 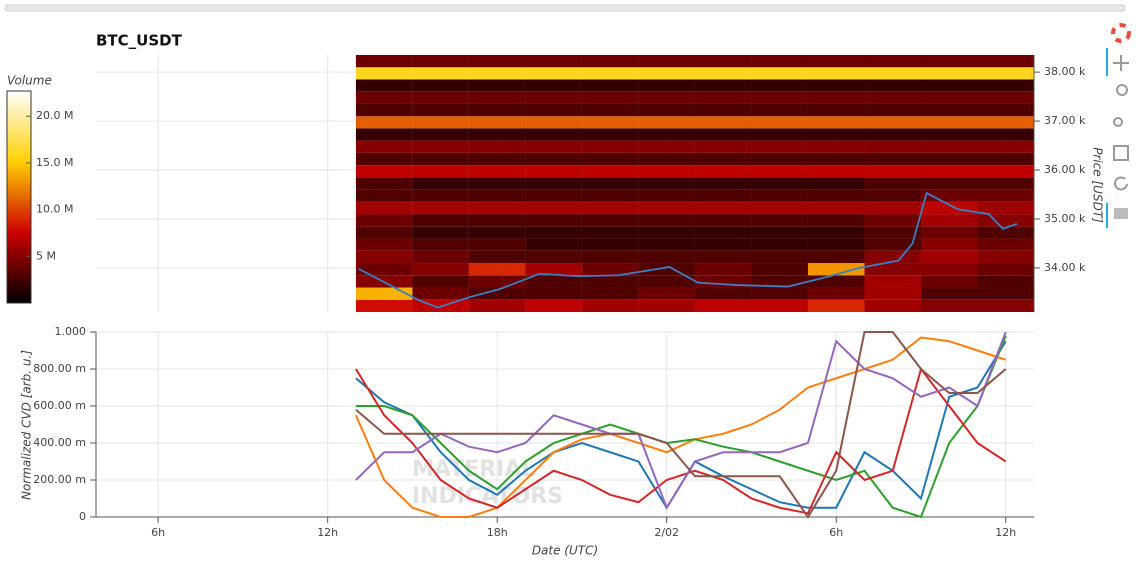 I want to click on y-tick-label: 400.00 m, so click(x=59, y=442).